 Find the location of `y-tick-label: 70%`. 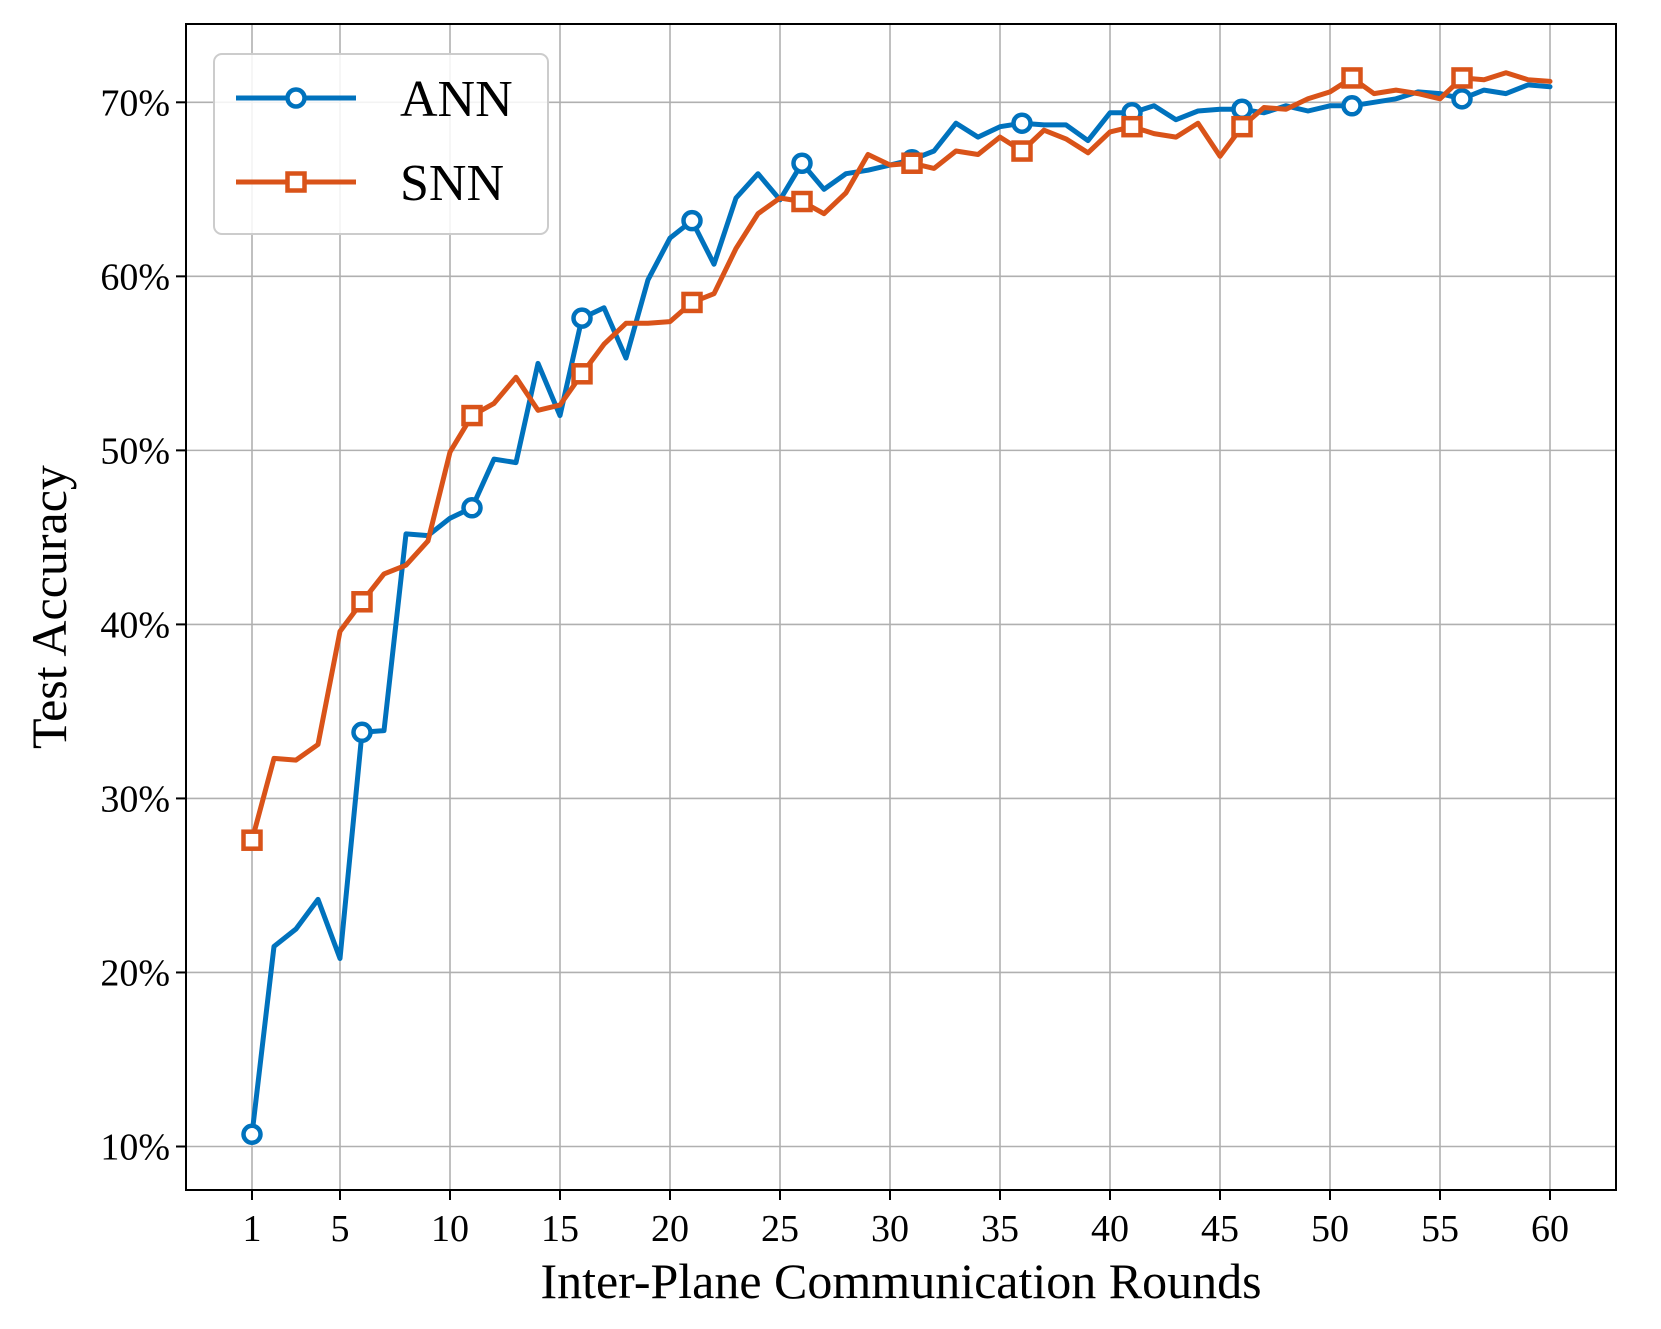

y-tick-label: 70% is located at coordinates (135, 103).